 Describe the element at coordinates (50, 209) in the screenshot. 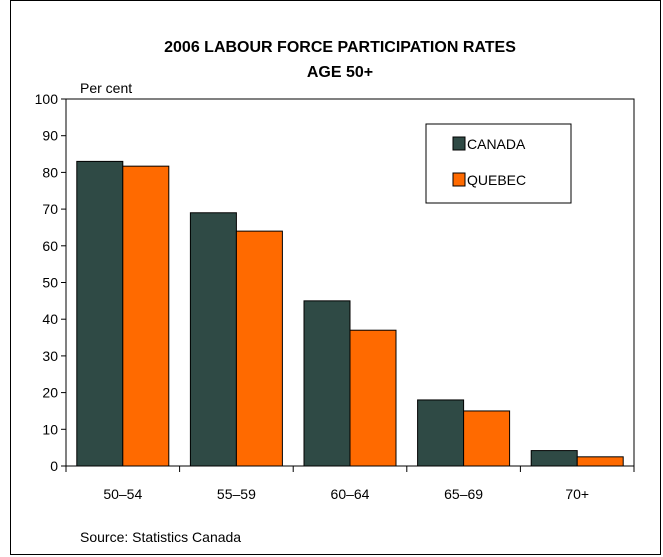

I see `y-tick-label: 70` at that location.